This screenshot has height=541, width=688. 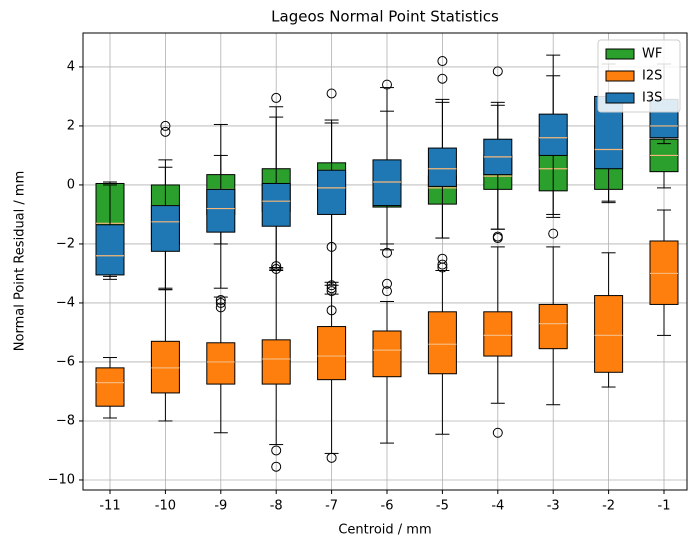 I want to click on x-tick-label: -1, so click(x=664, y=506).